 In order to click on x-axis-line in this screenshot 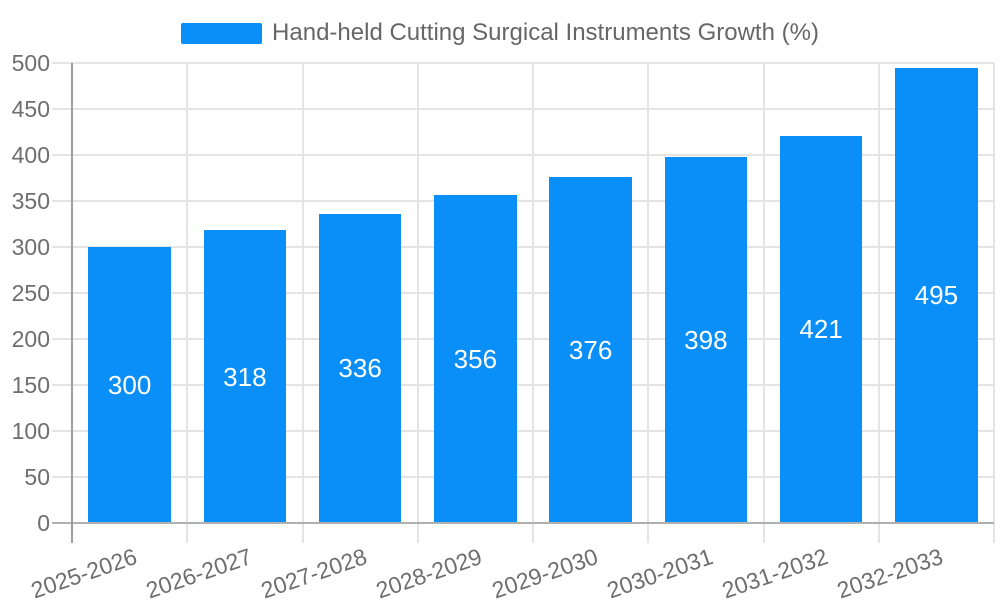, I will do `click(523, 523)`.